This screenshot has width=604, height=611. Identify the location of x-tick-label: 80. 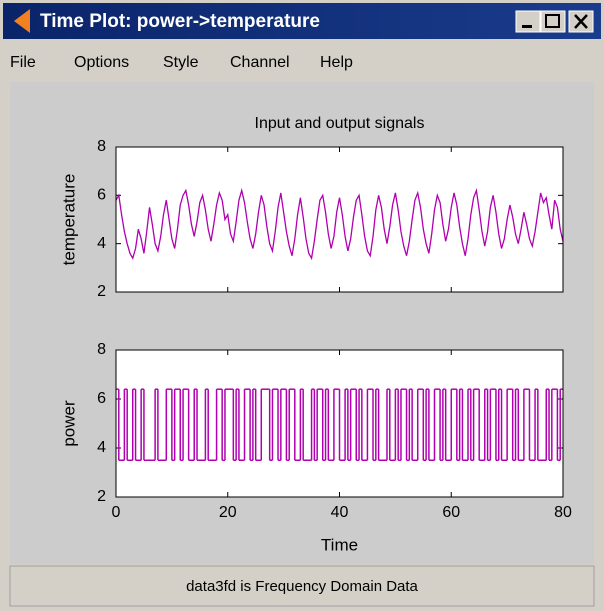
(563, 512).